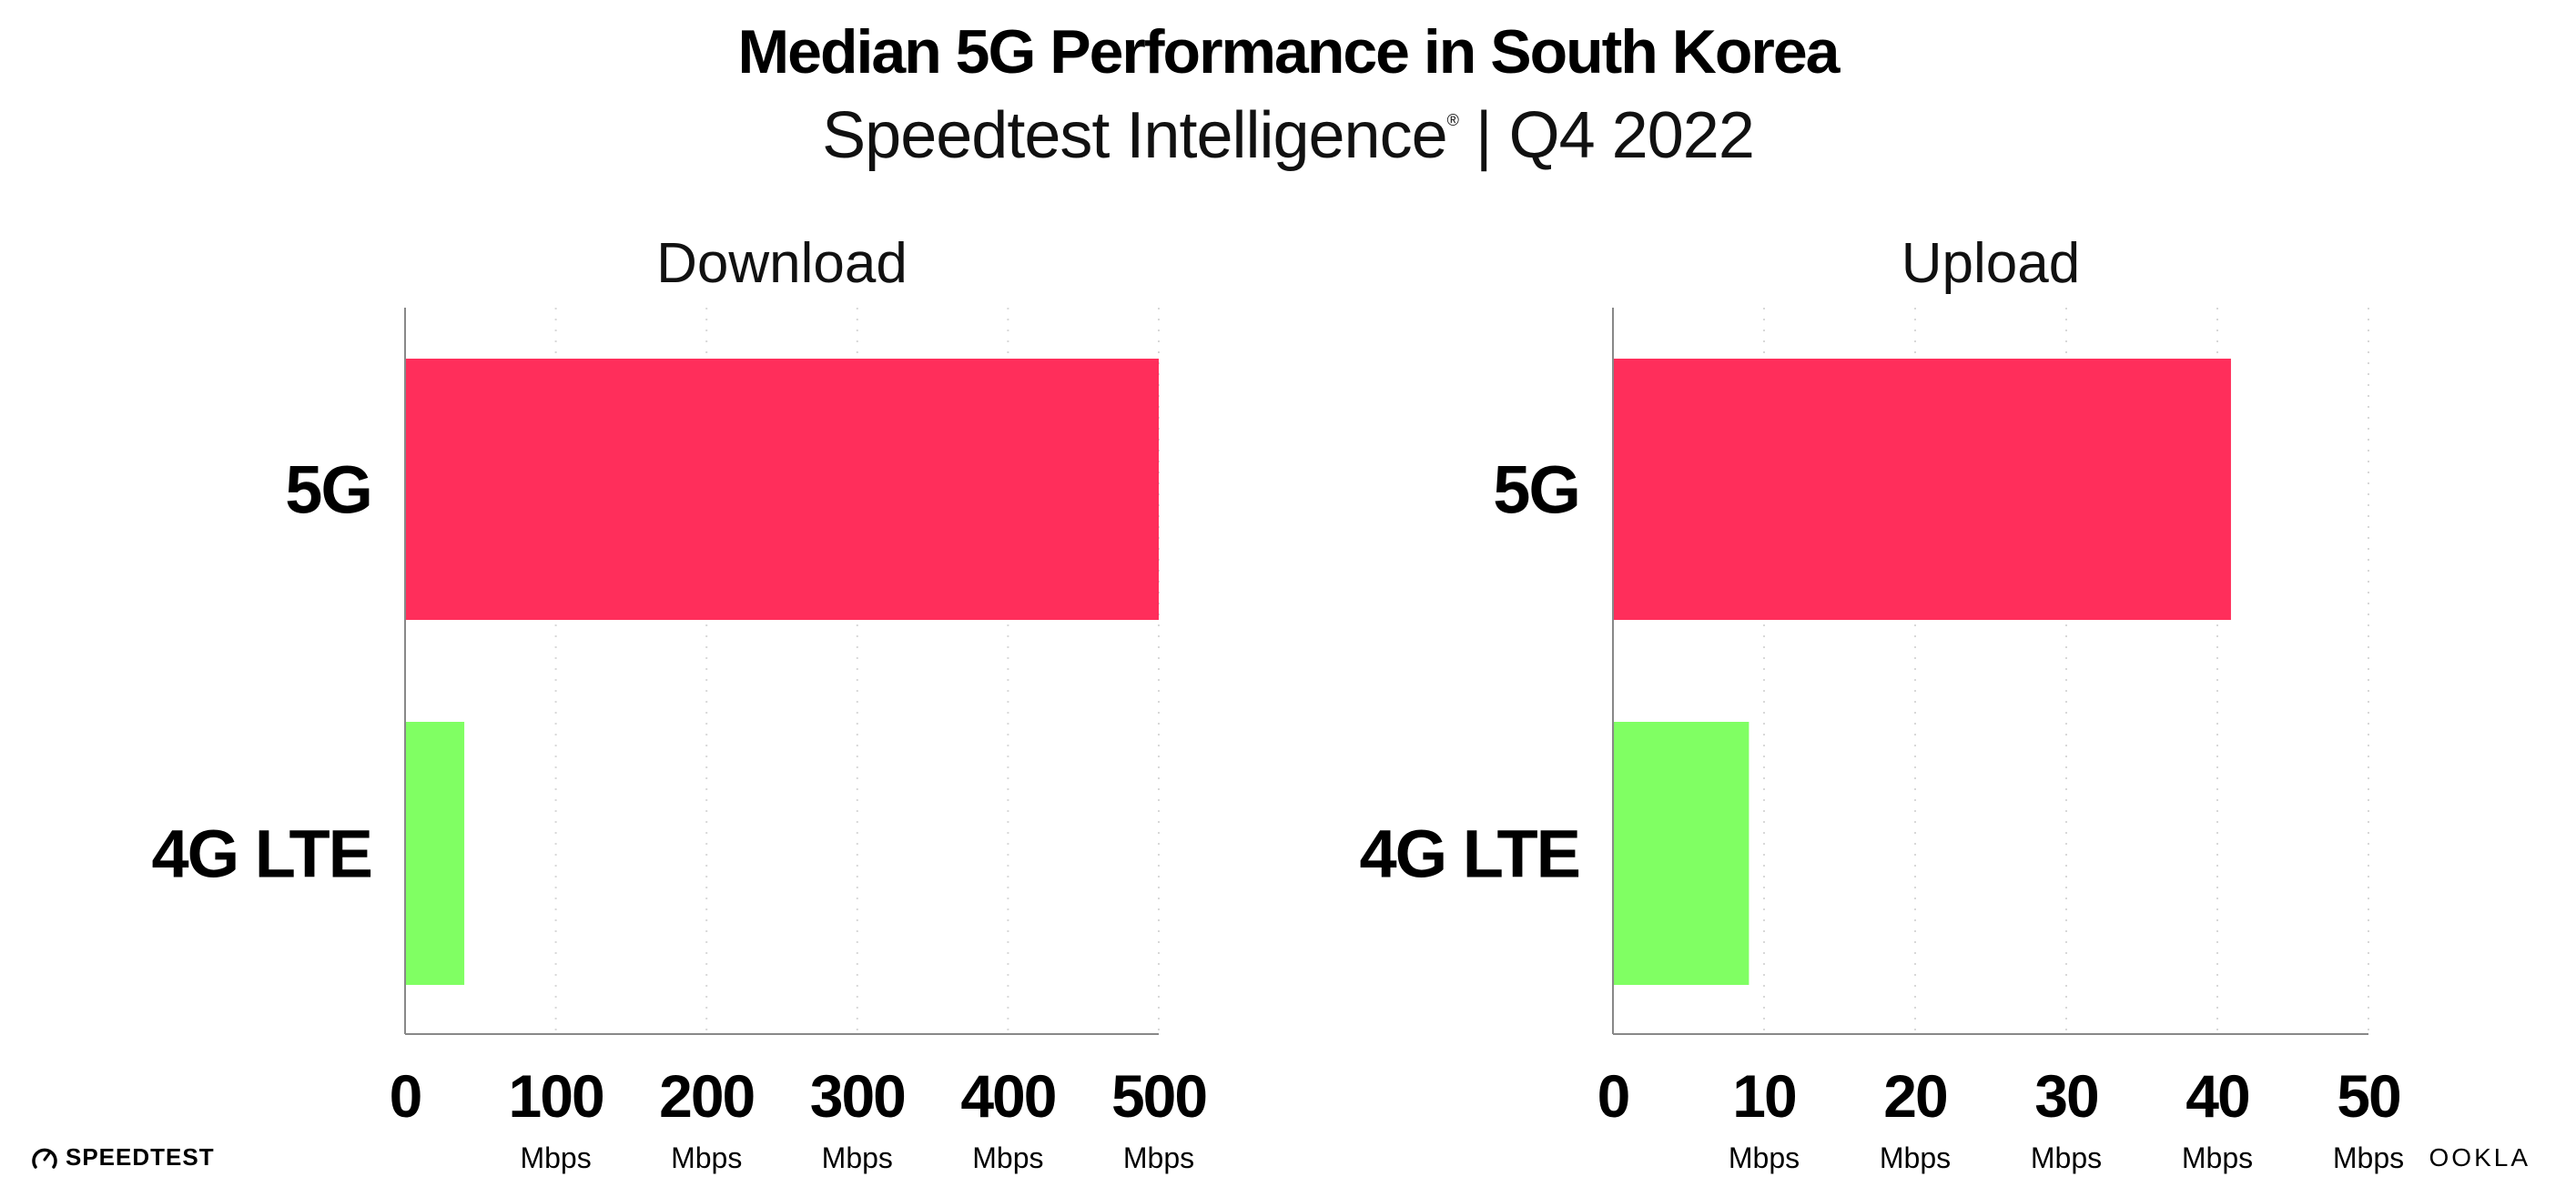  I want to click on tick-label: 20, so click(1914, 1096).